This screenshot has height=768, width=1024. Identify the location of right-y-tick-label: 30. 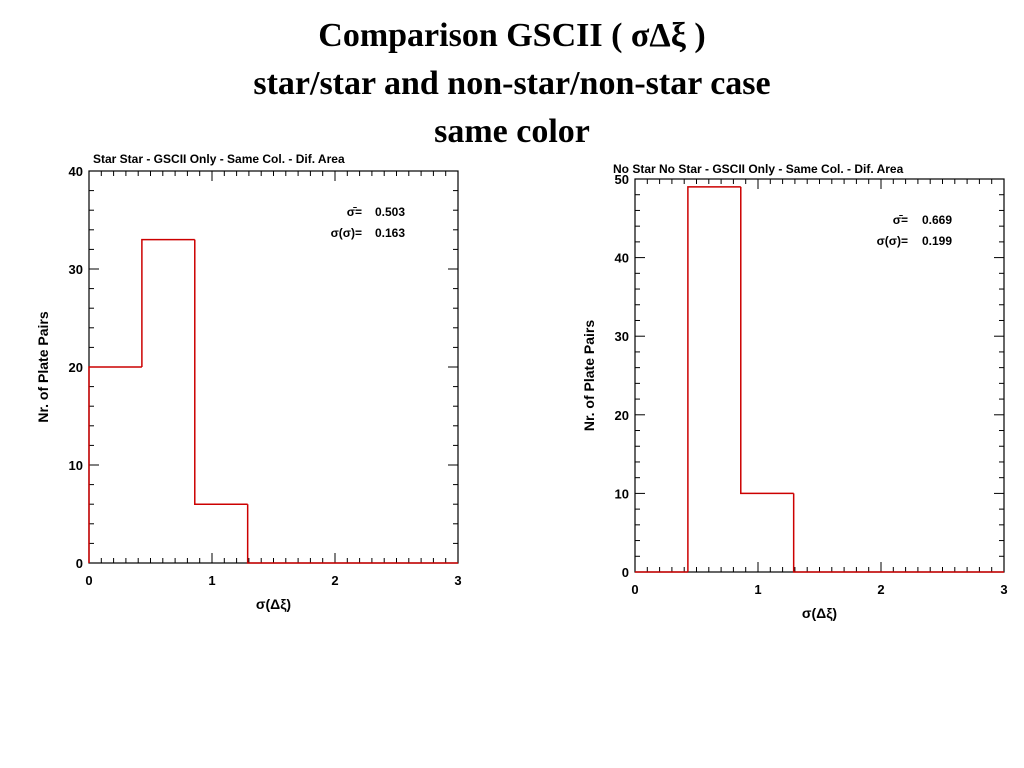
(622, 336).